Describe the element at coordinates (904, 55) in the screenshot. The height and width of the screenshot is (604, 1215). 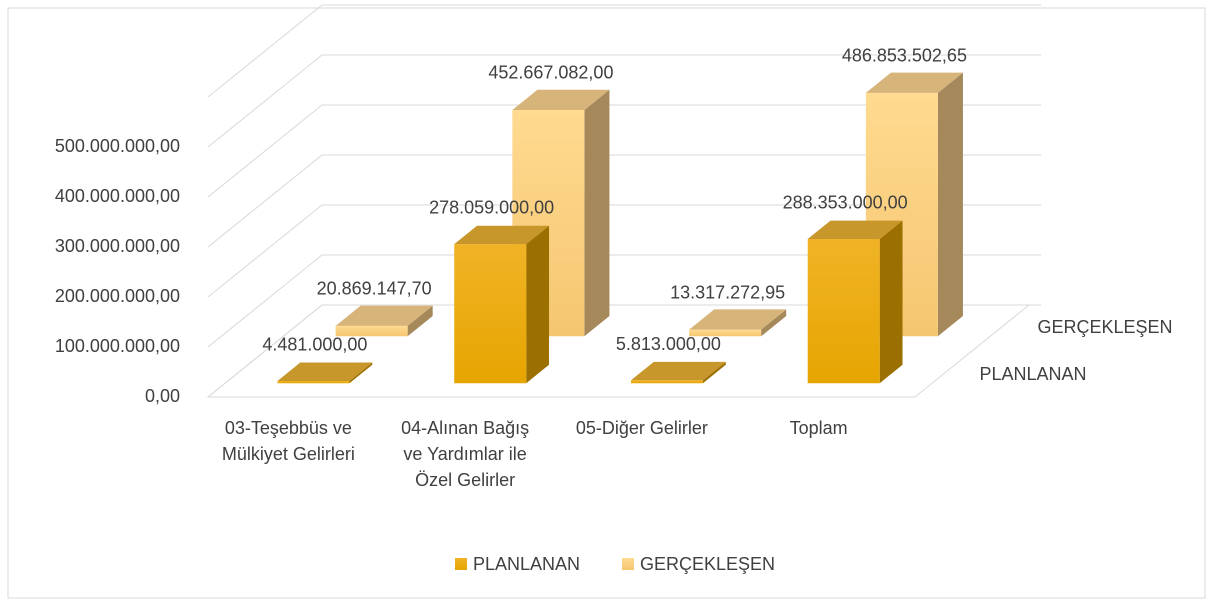
I see `data-label: 486.853.502,65` at that location.